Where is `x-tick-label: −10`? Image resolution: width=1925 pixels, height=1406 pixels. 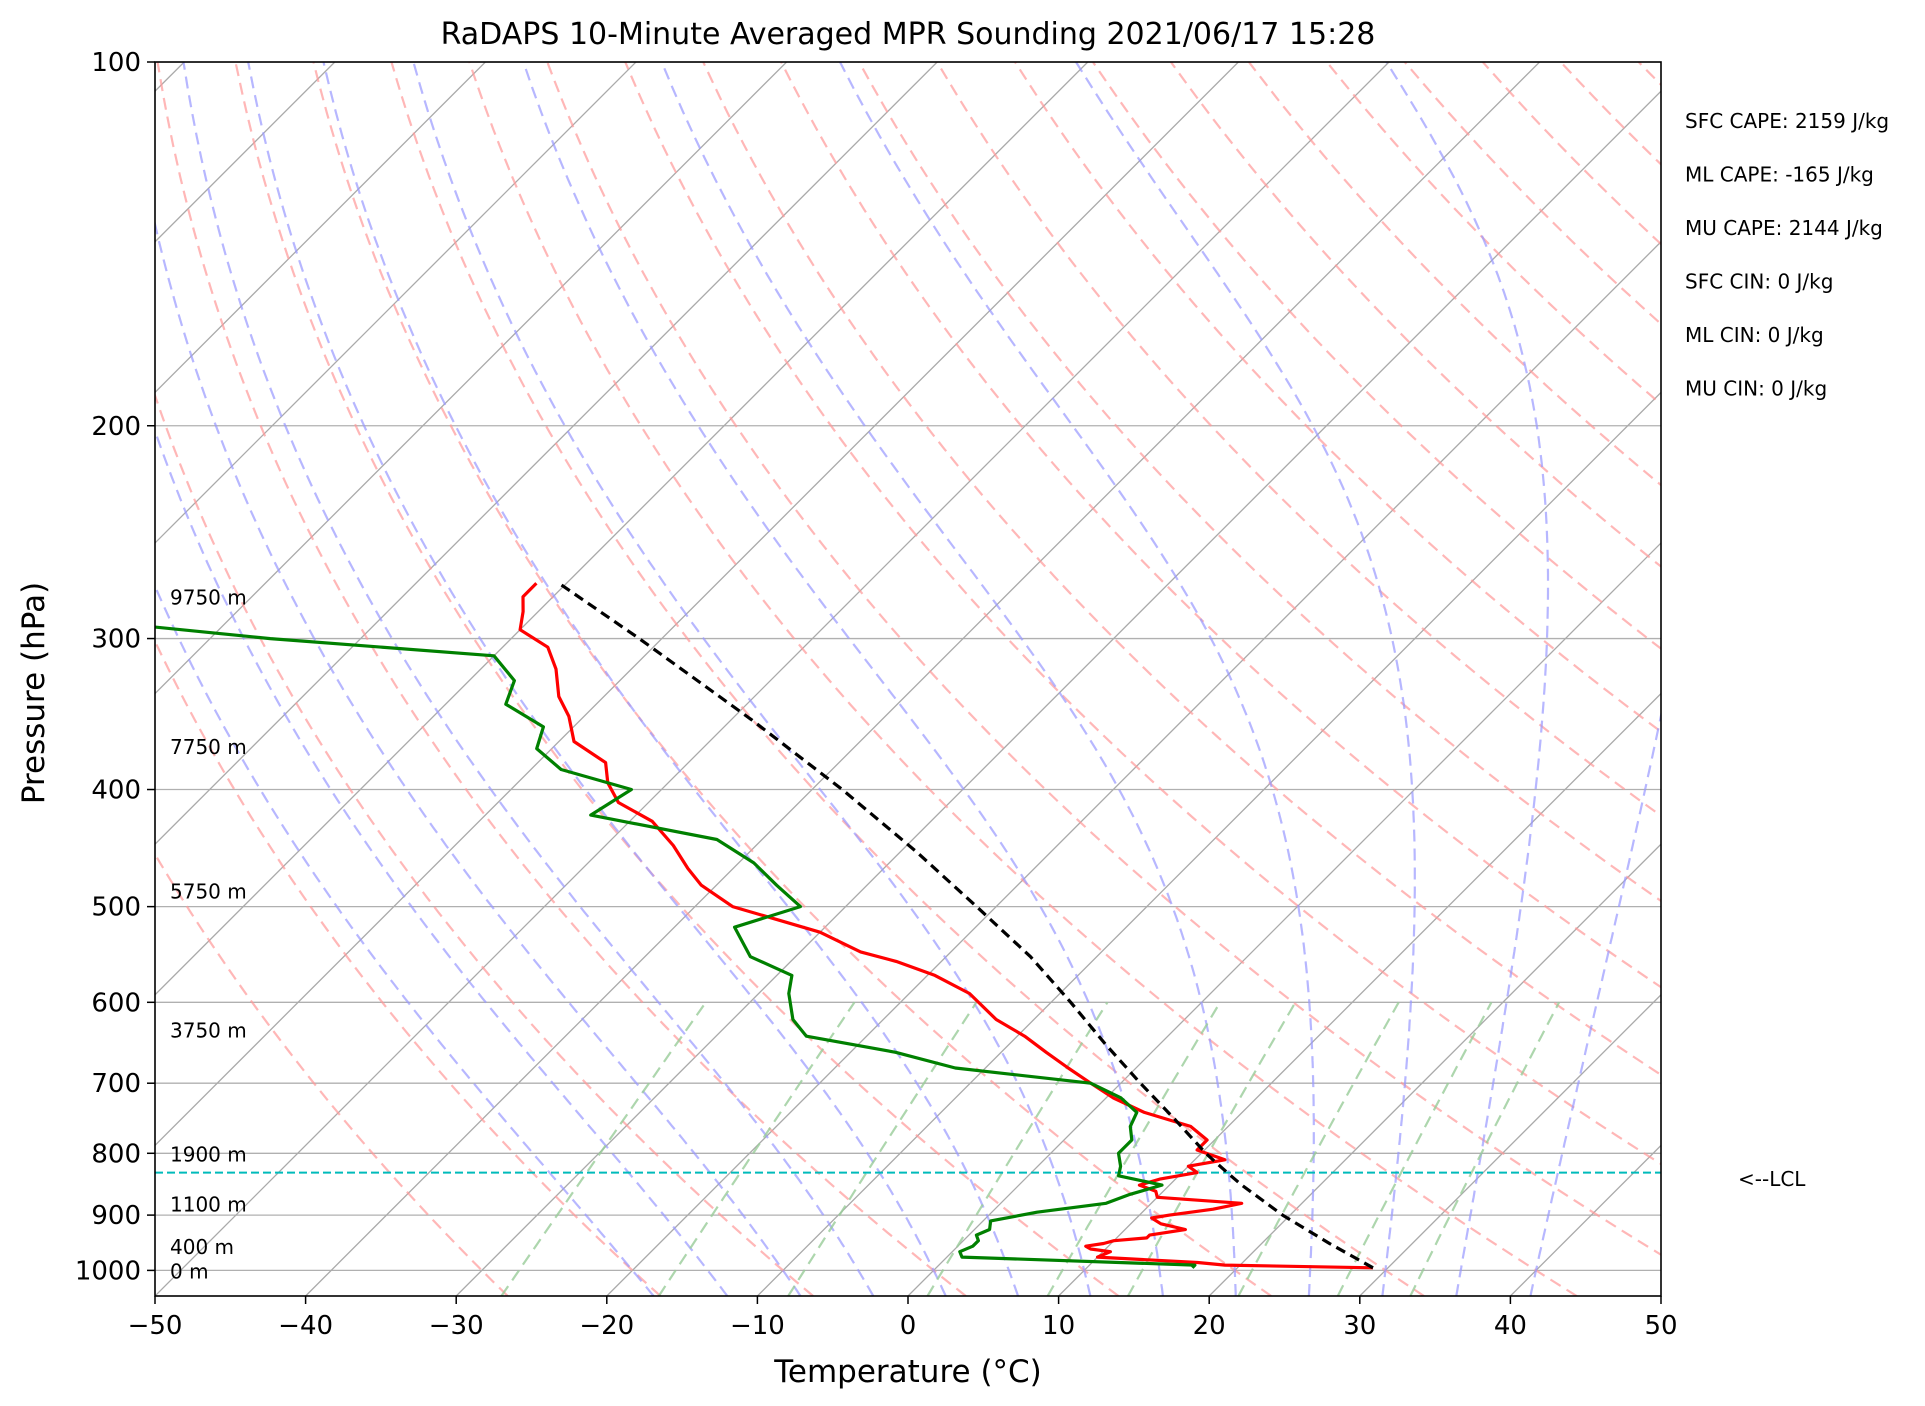
x-tick-label: −10 is located at coordinates (757, 1326).